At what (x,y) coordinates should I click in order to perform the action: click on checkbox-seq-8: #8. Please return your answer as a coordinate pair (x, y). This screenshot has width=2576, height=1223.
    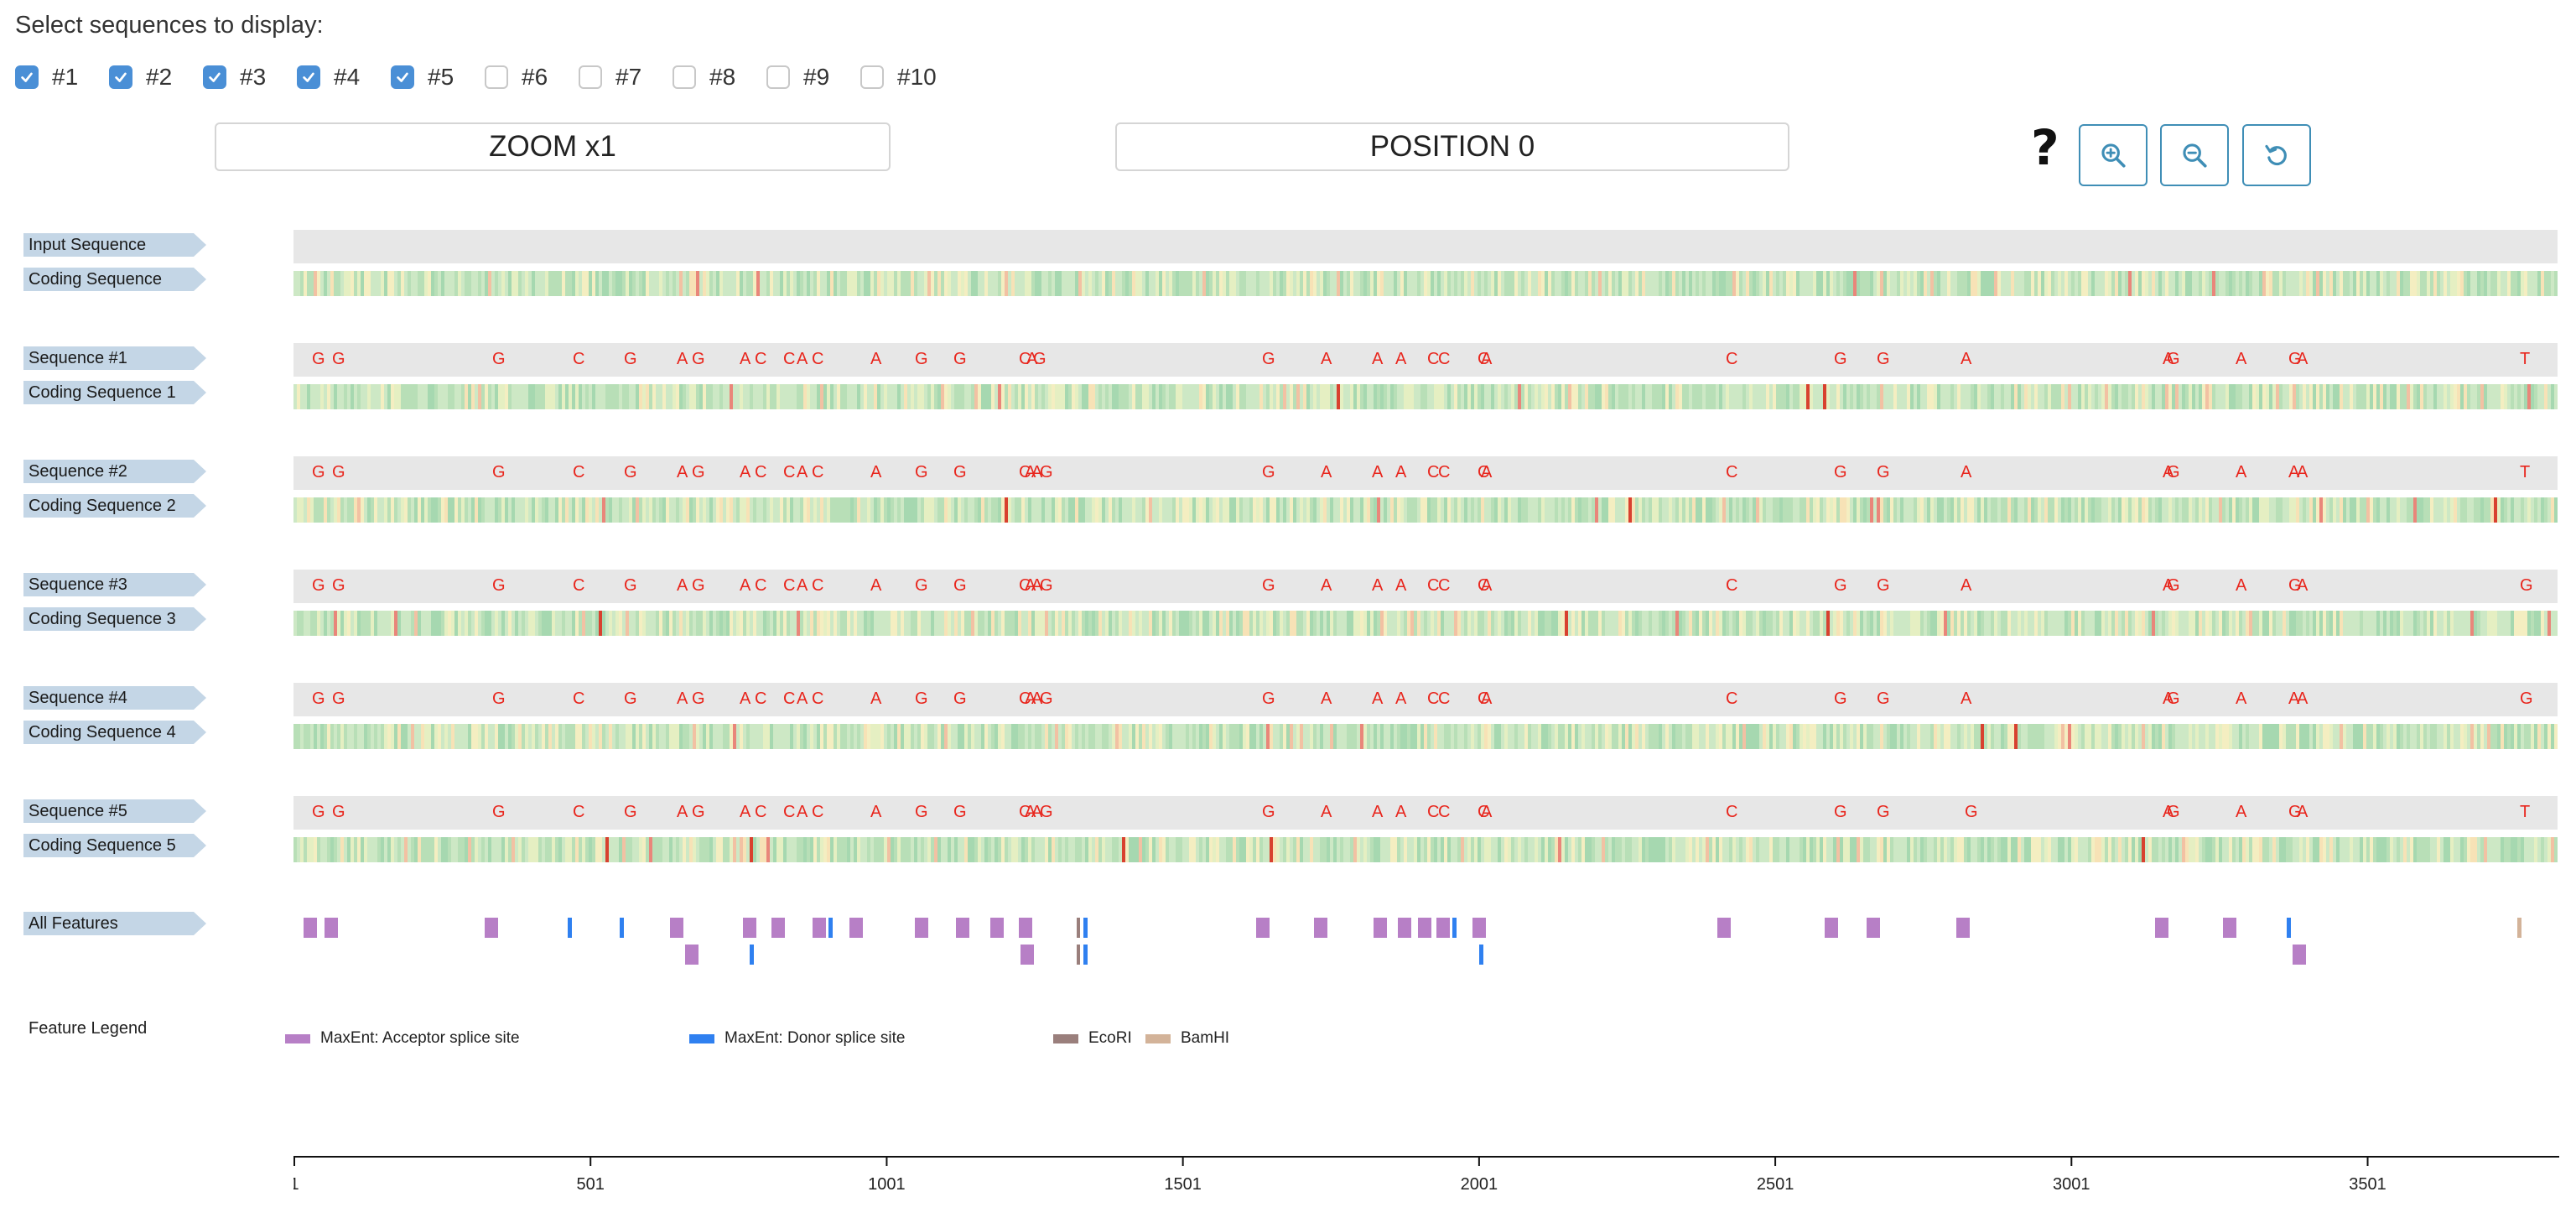
    Looking at the image, I should click on (704, 77).